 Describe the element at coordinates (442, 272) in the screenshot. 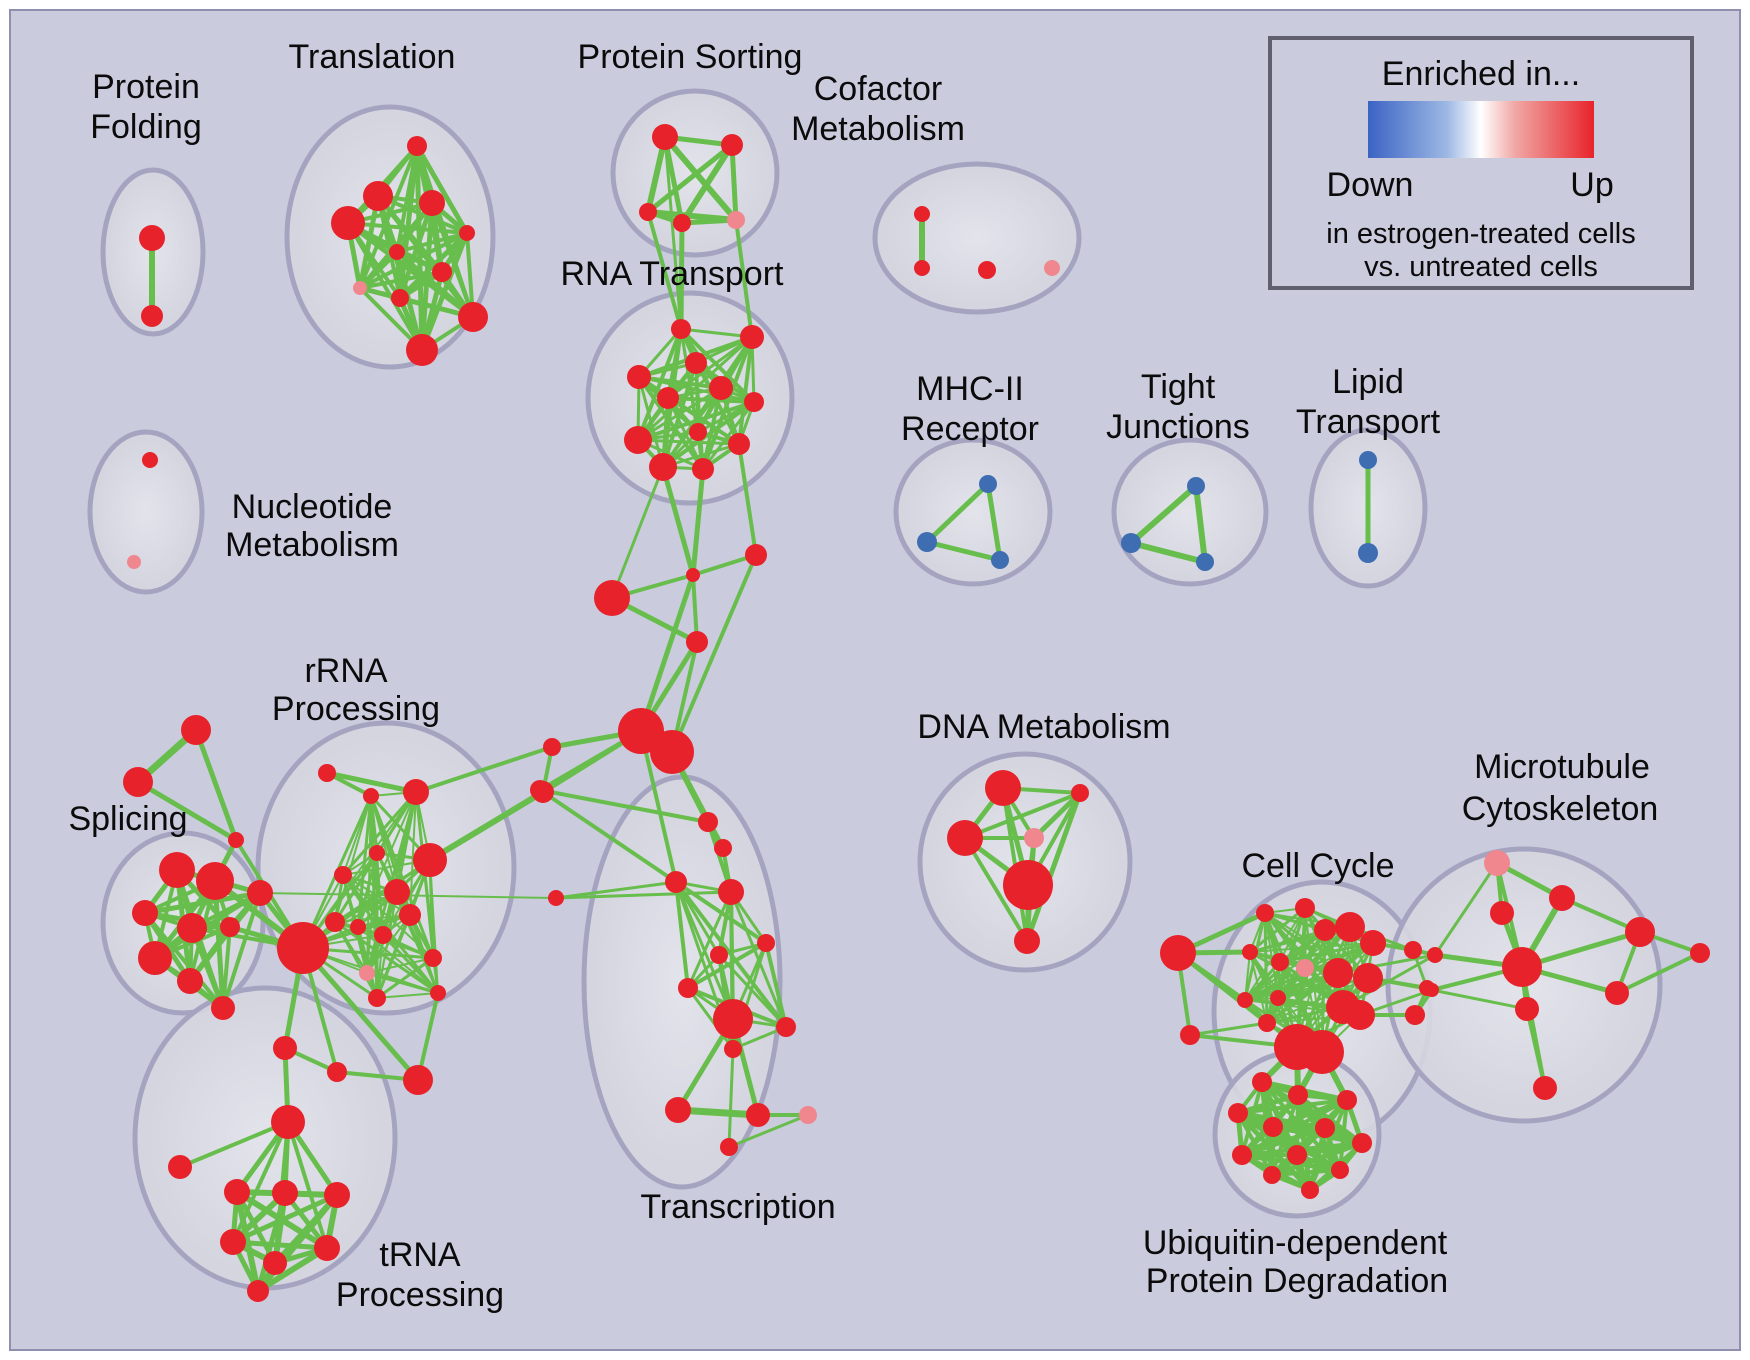

I see `network-node-t7` at that location.